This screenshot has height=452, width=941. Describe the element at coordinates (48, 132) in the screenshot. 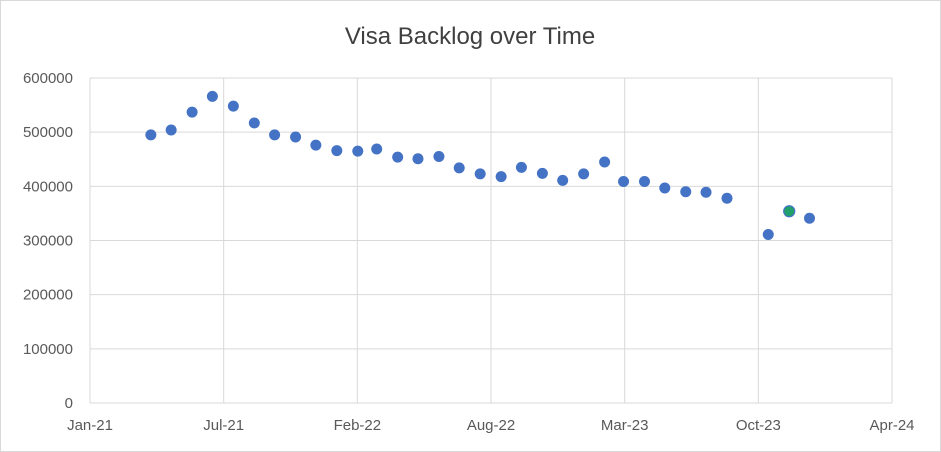

I see `y-tick-label: 500000` at that location.